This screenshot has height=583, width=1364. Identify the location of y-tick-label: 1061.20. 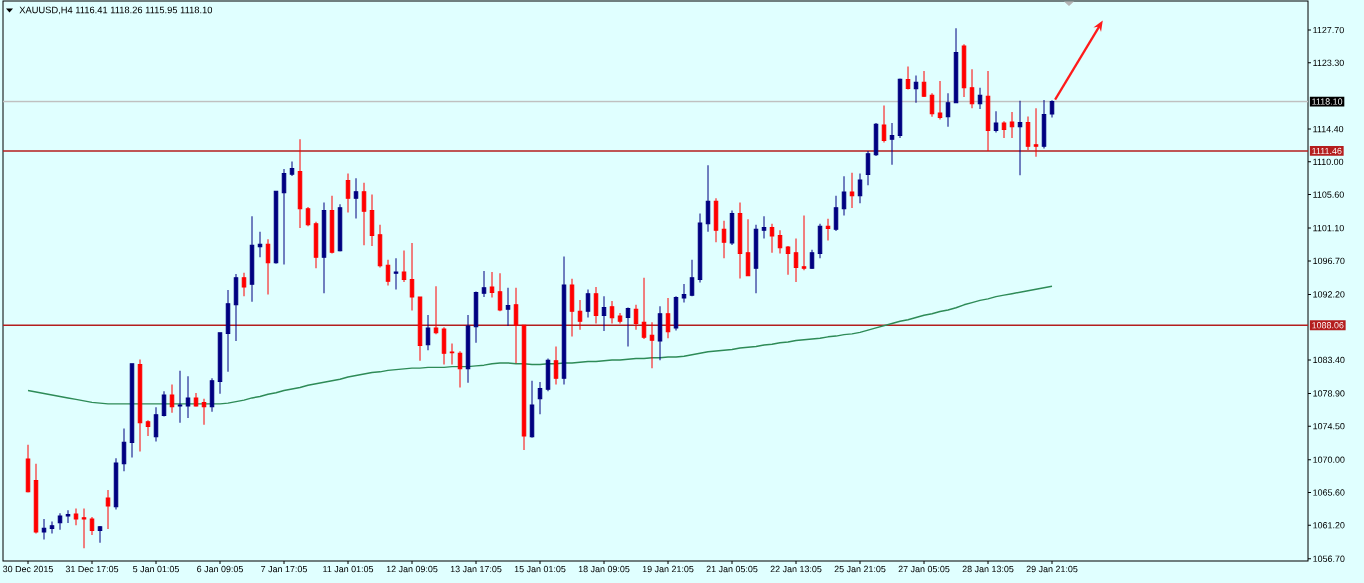
(1329, 525).